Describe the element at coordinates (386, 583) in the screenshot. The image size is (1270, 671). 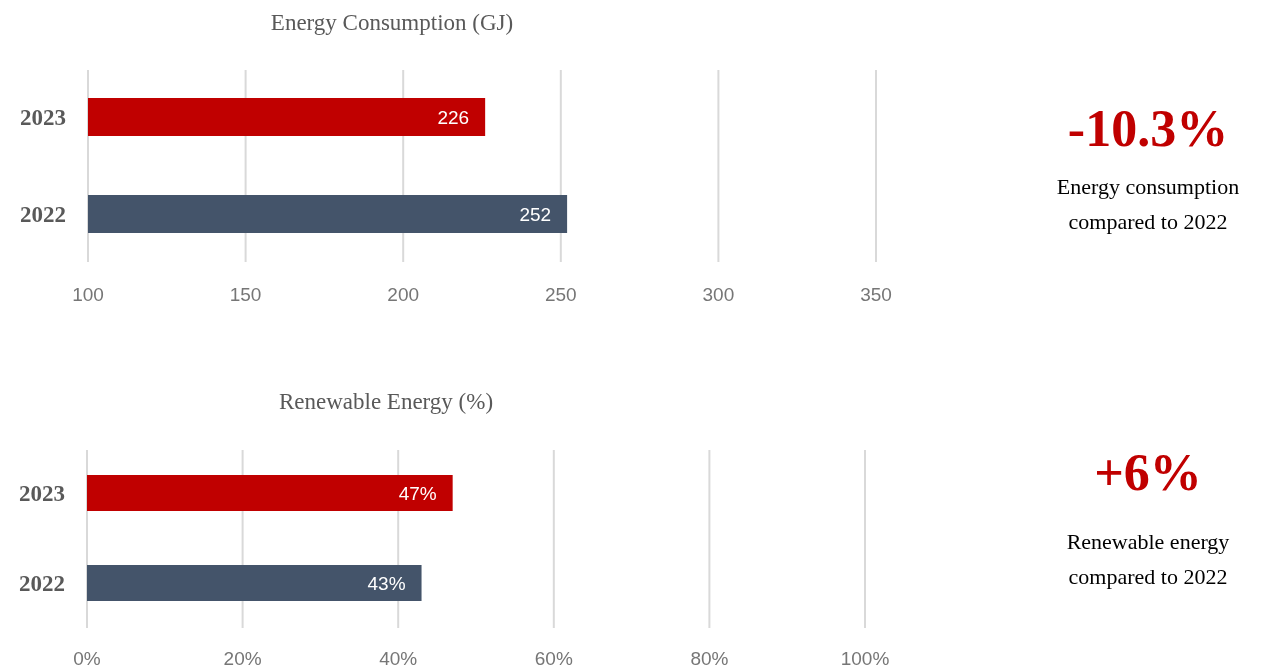
I see `data-label: 43%` at that location.